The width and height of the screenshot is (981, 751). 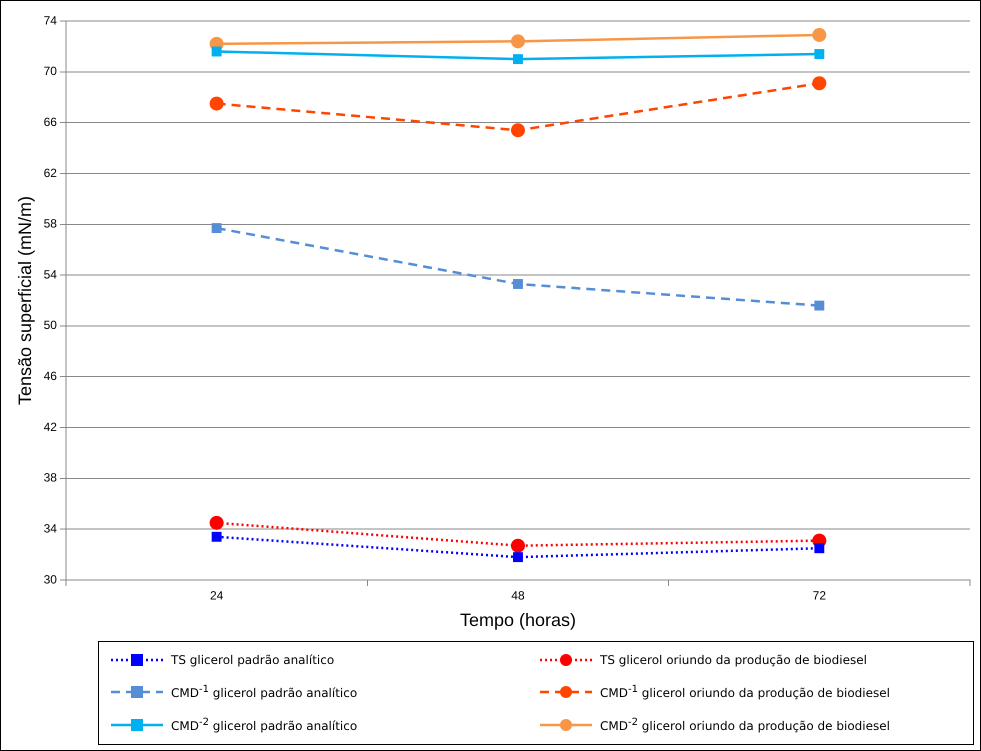 What do you see at coordinates (733, 659) in the screenshot?
I see `legend-label: TS glicerol oriundo da produção de biodiesel` at bounding box center [733, 659].